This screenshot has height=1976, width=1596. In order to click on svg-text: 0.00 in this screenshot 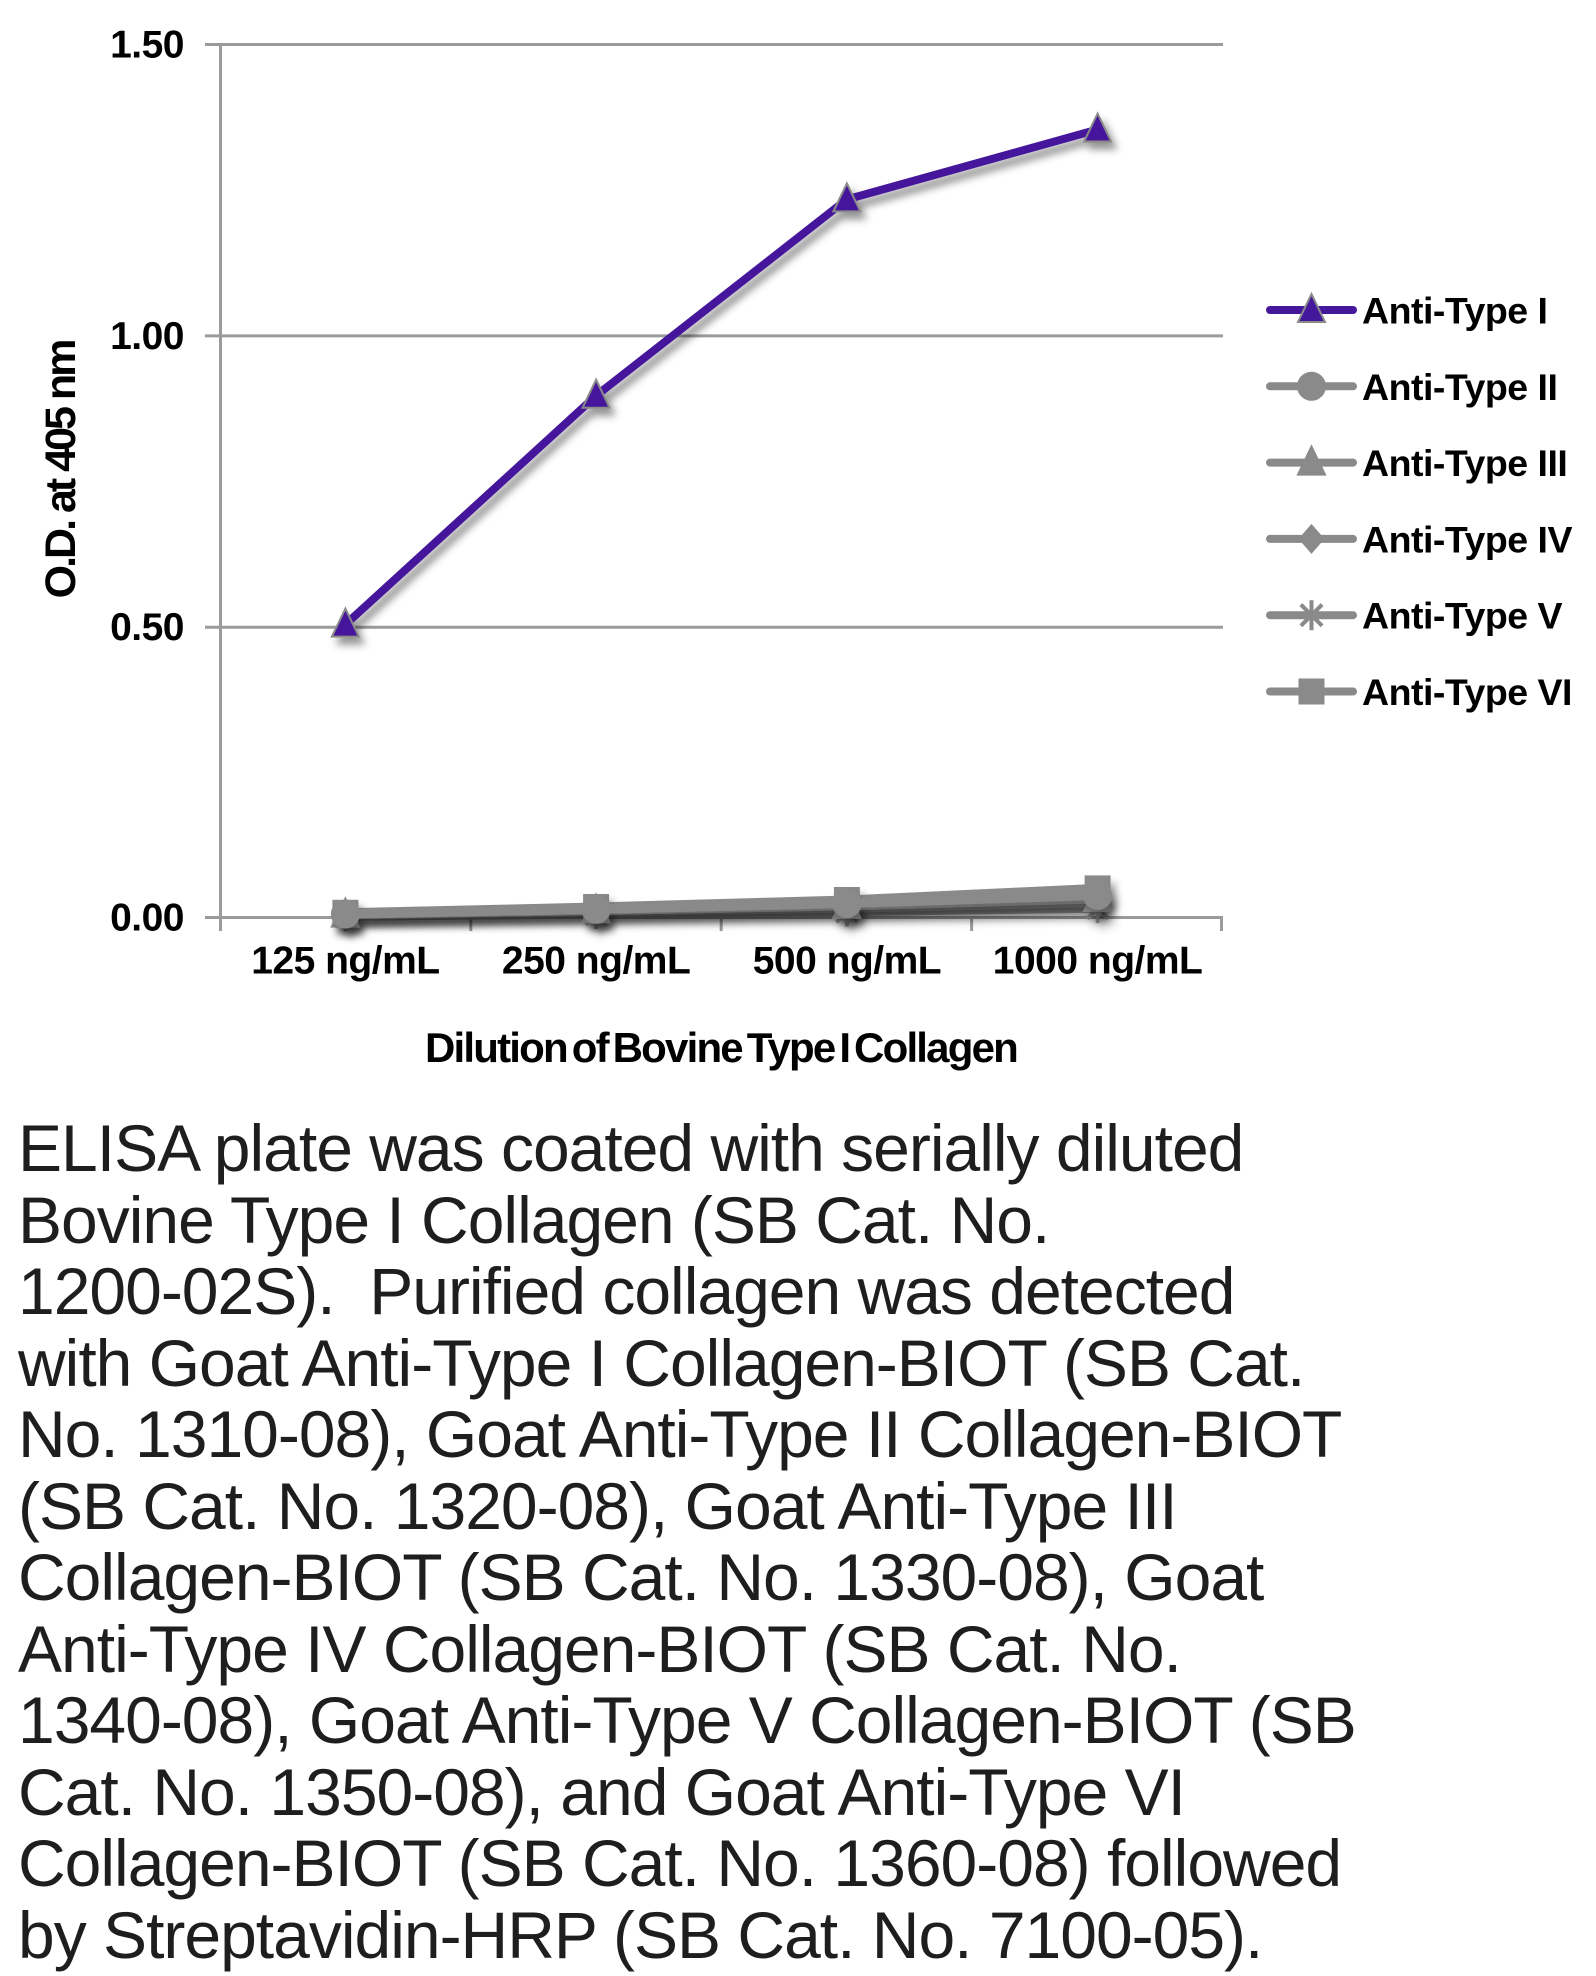, I will do `click(147, 918)`.